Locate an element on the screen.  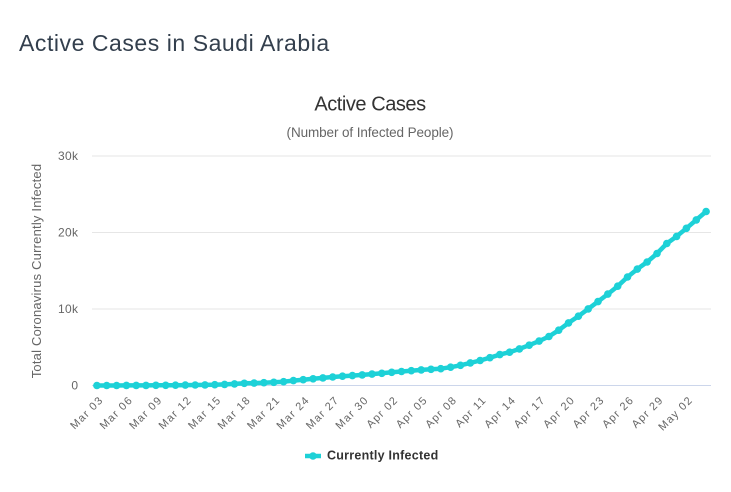
svg-text:Total Coronavirus Currently In: Total Coronavirus Currently Infected is located at coordinates (36, 271).